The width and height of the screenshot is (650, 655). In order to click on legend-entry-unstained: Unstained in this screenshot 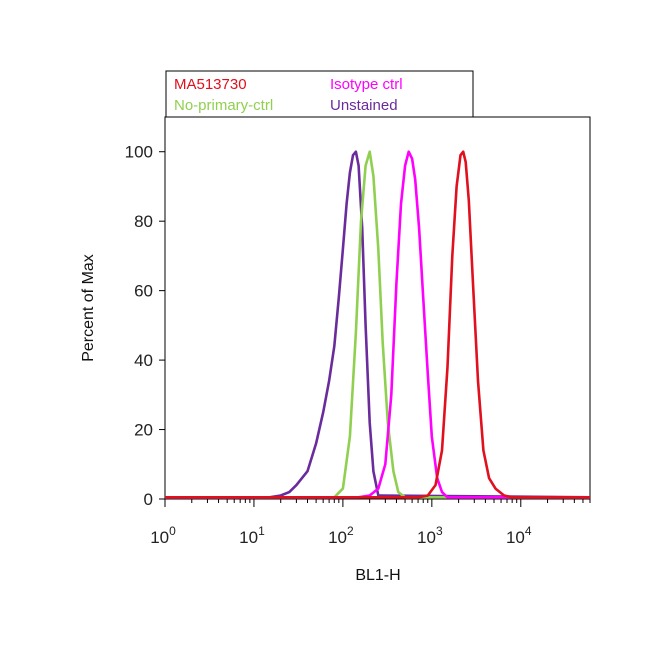, I will do `click(364, 105)`.